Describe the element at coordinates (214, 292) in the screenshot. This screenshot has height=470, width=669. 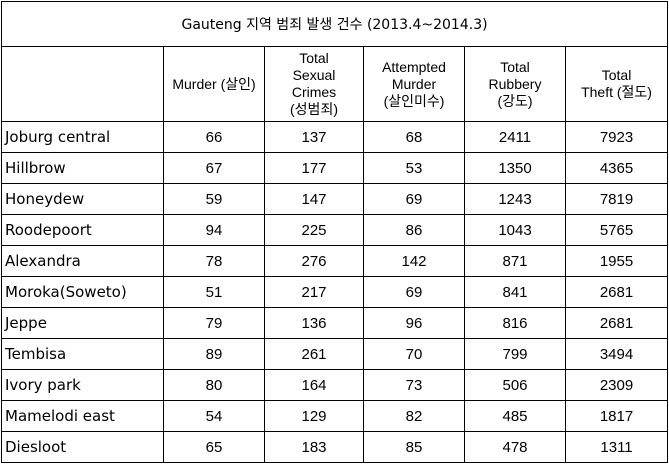
I see `murder-cell: 51` at that location.